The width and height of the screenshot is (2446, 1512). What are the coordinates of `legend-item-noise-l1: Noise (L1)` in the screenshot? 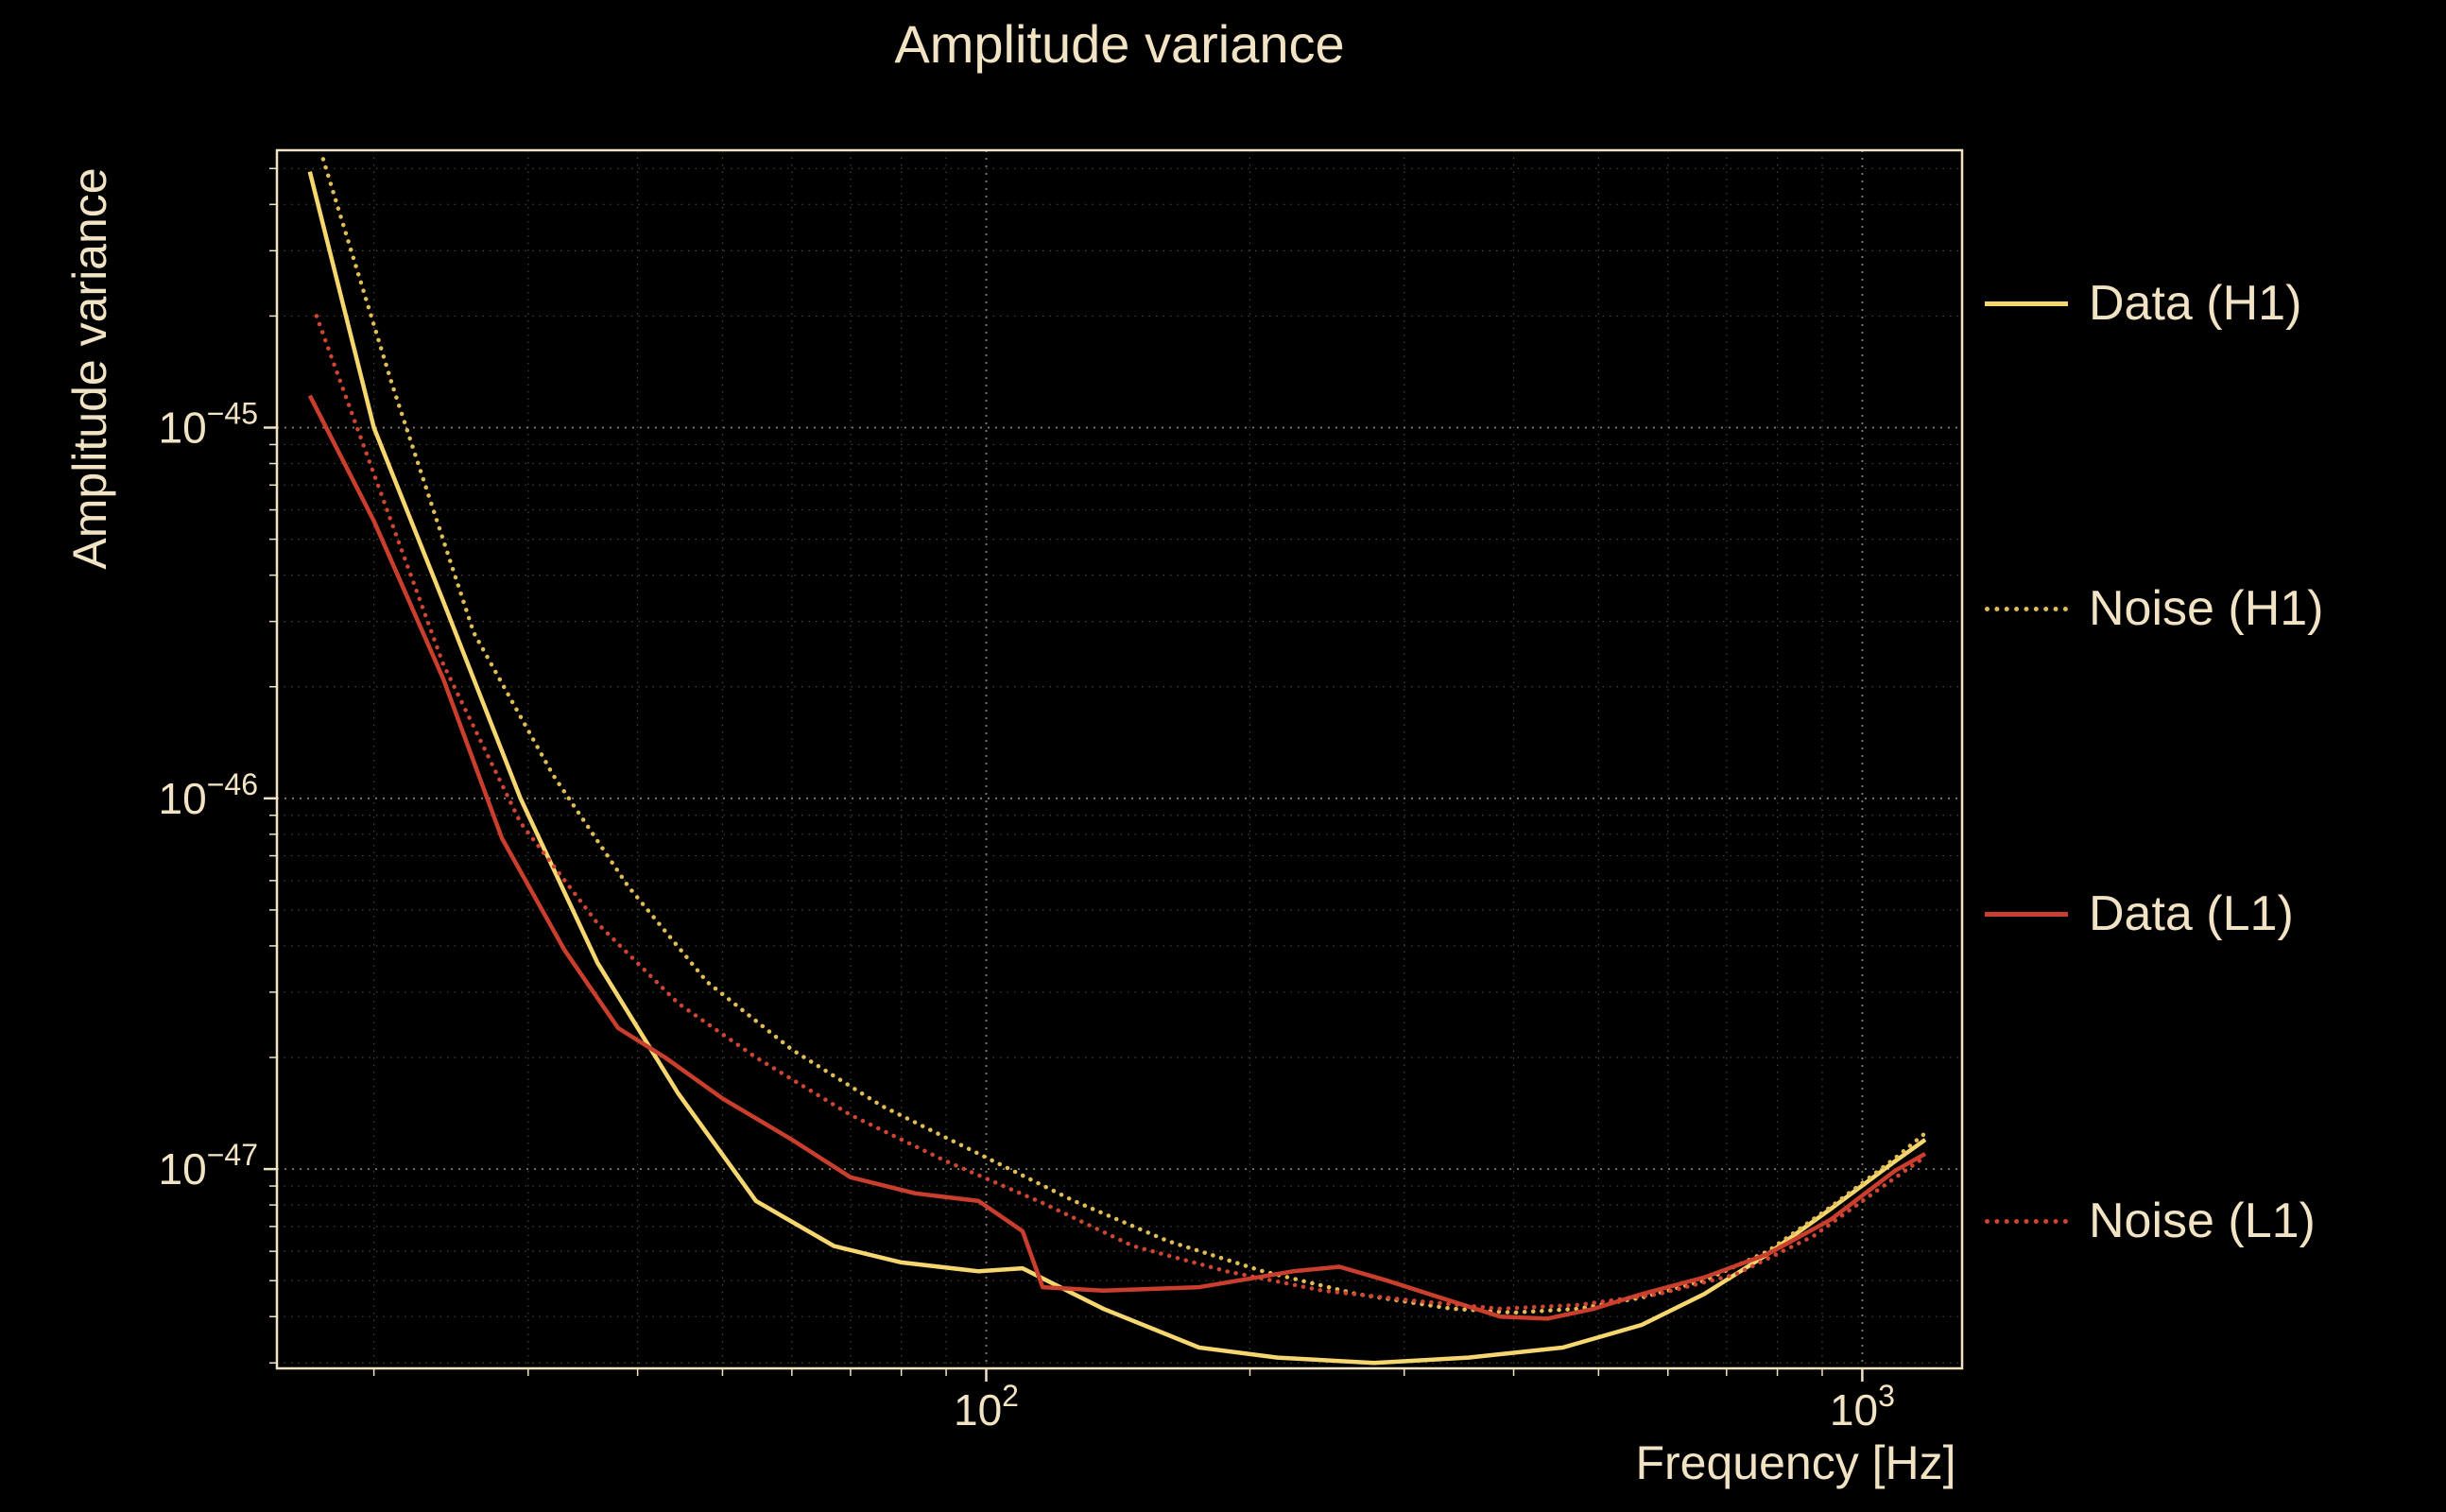 It's located at (2150, 1221).